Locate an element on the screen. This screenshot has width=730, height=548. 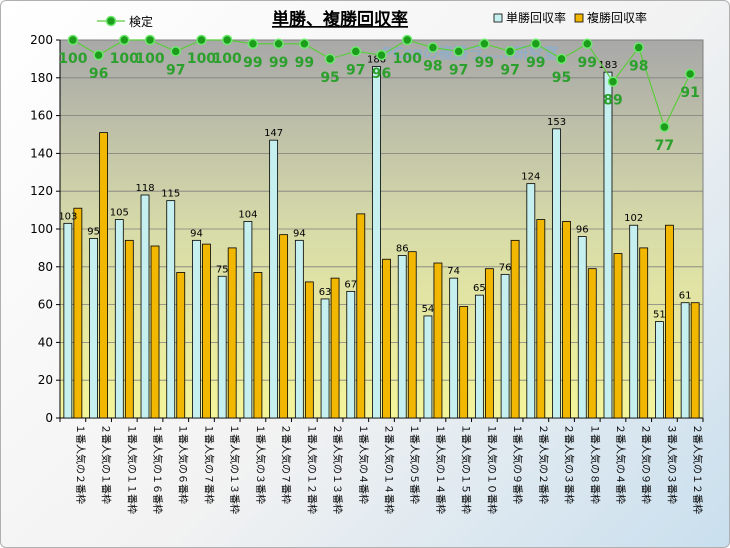
x-tick-label: ２番人気の３番枠 is located at coordinates (569, 464).